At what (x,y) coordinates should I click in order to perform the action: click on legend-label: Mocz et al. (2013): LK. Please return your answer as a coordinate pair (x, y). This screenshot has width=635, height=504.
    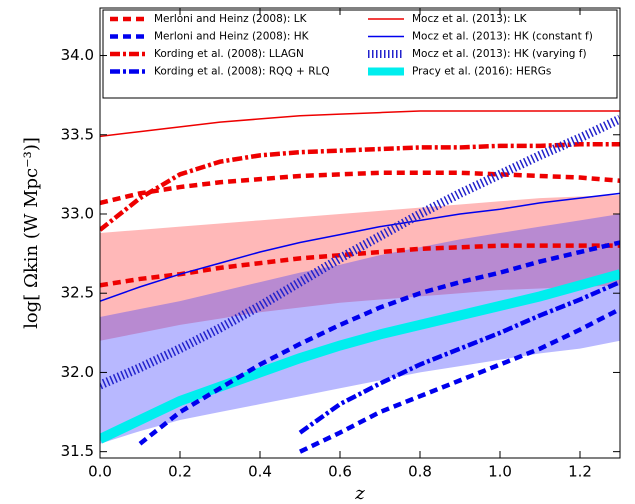
    Looking at the image, I should click on (470, 19).